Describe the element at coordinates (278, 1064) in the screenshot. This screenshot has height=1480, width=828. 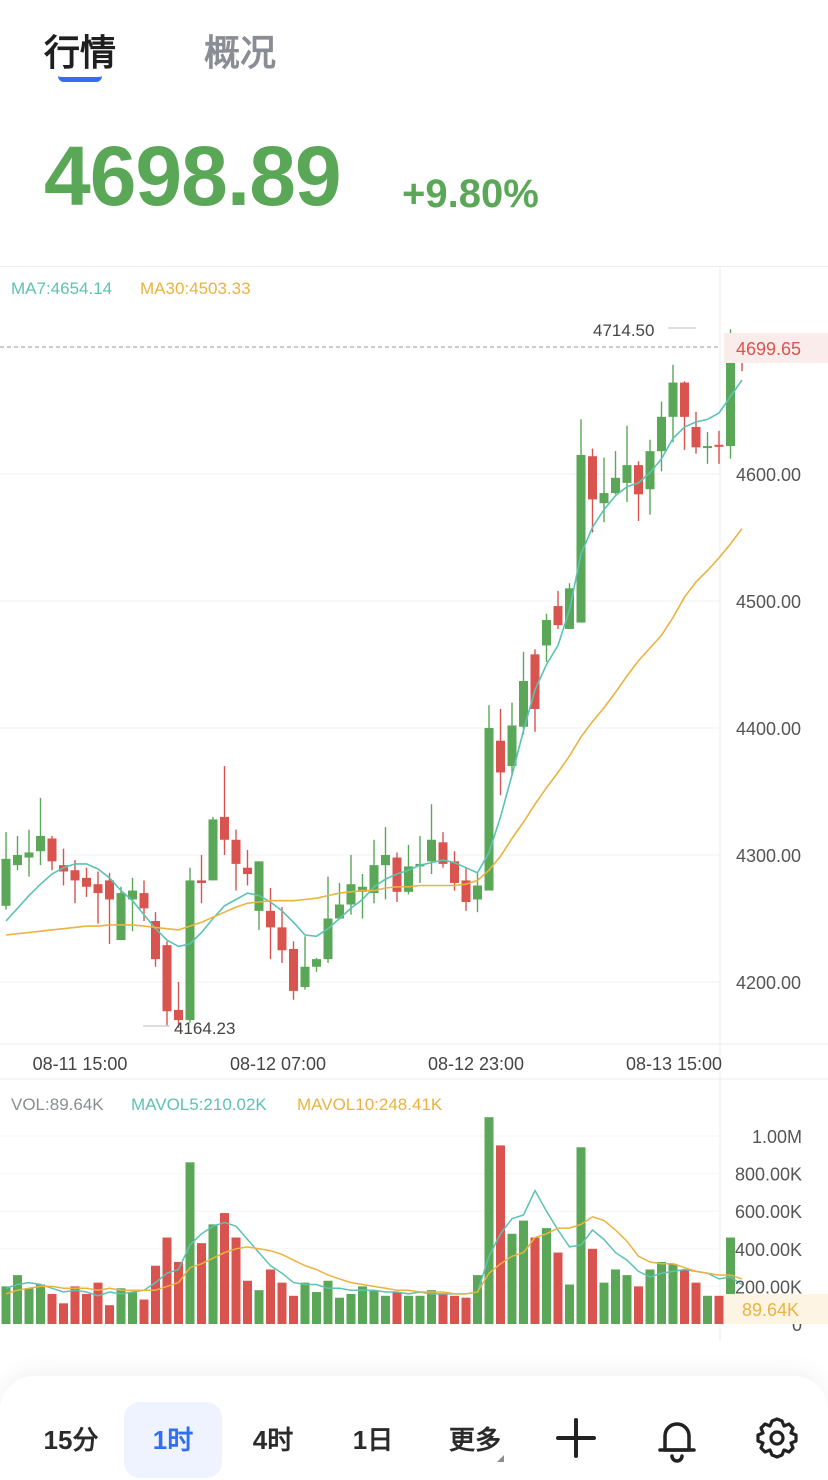
I see `time-tick-label: 08-12 07:00` at that location.